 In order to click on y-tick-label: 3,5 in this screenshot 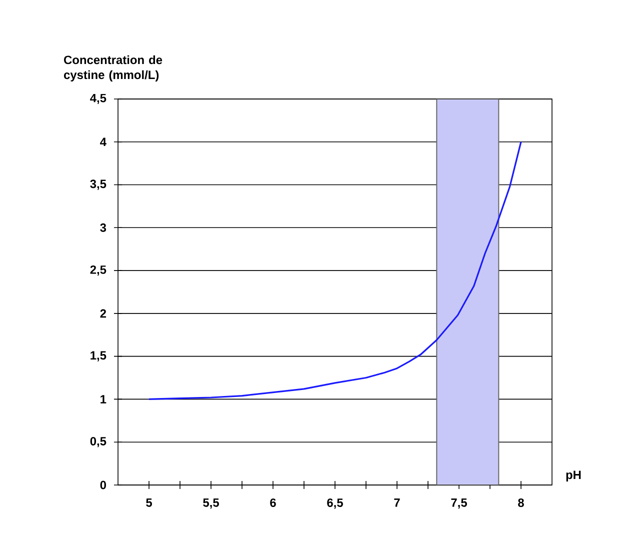, I will do `click(98, 185)`.